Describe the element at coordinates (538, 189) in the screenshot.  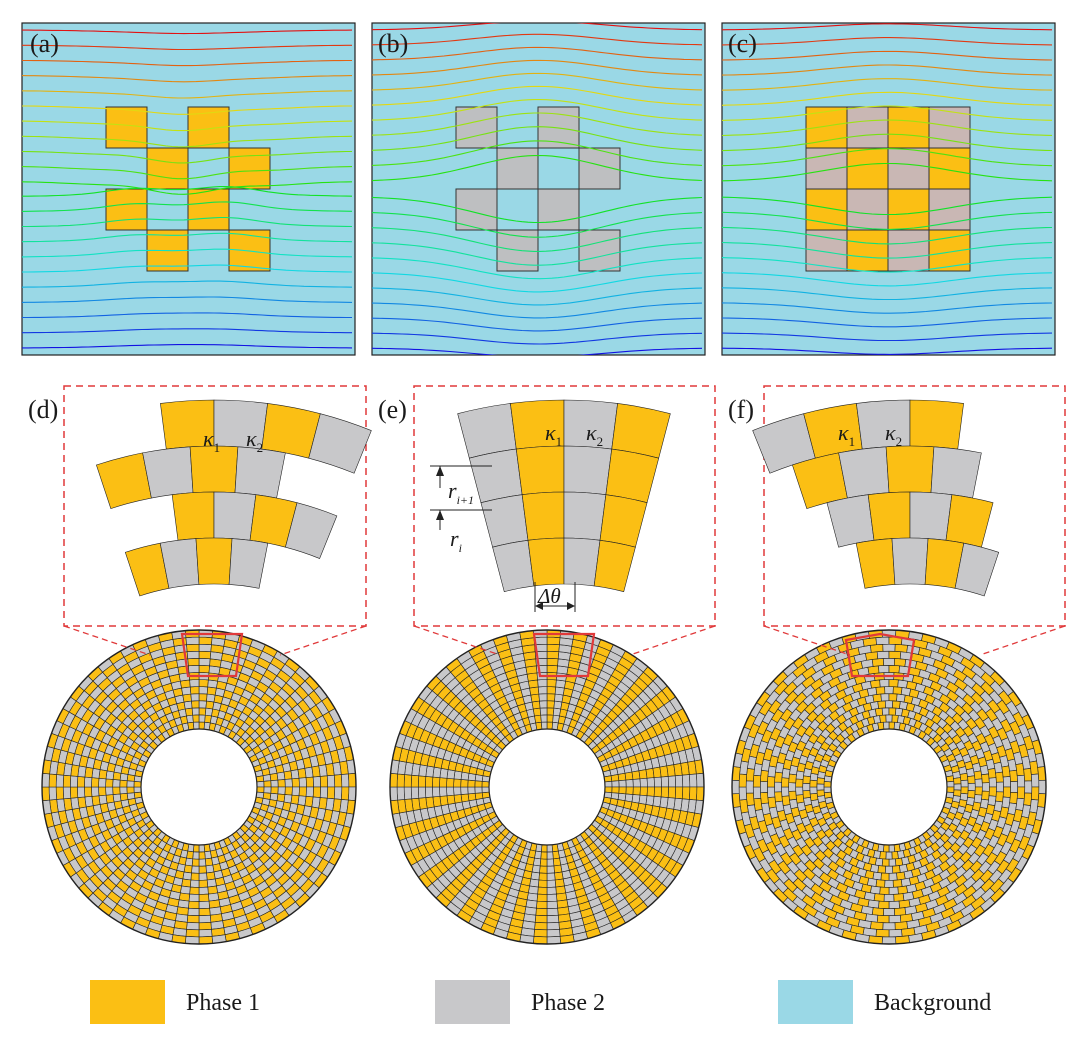
I see `panel-b-cells` at that location.